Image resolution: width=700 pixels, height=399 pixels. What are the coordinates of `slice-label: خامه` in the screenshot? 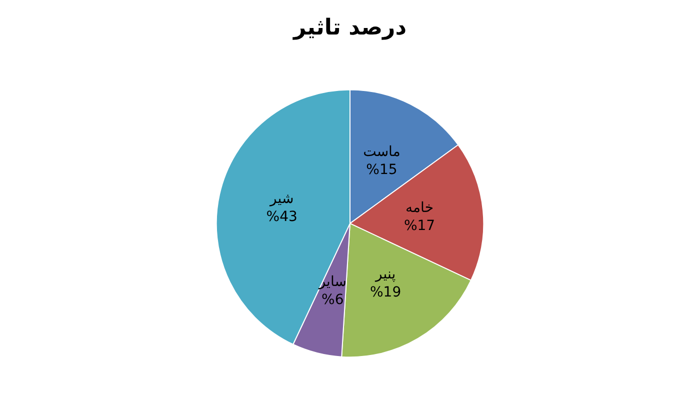 It's located at (420, 208).